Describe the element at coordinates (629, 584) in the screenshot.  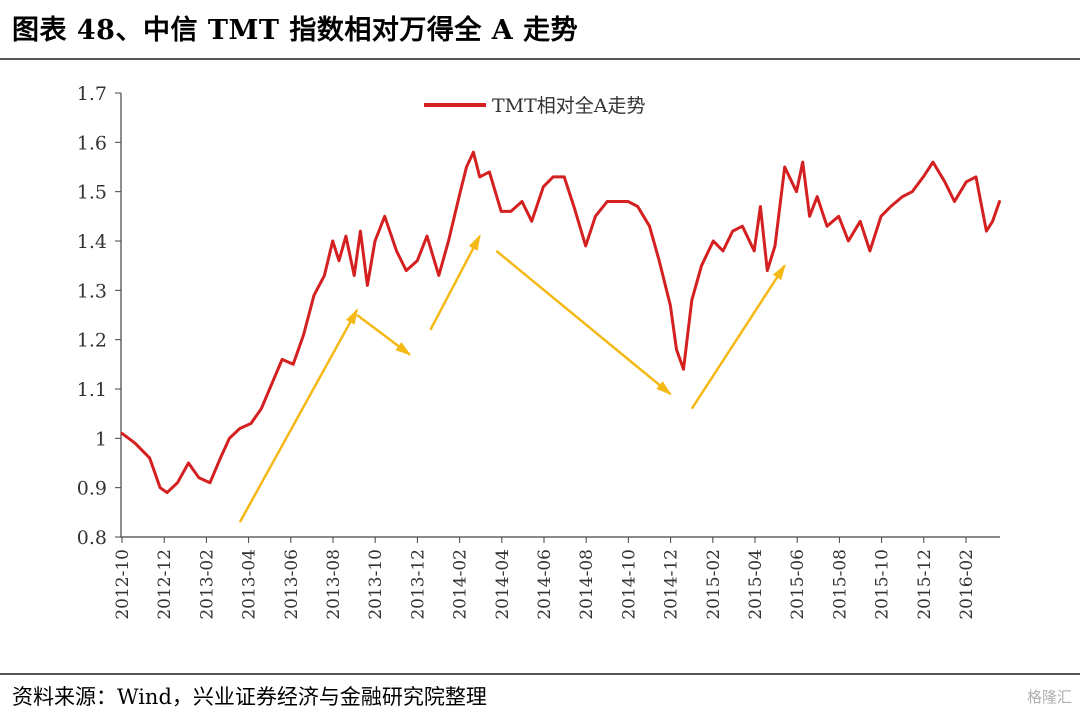
I see `x-tick-label: 2014-10` at that location.